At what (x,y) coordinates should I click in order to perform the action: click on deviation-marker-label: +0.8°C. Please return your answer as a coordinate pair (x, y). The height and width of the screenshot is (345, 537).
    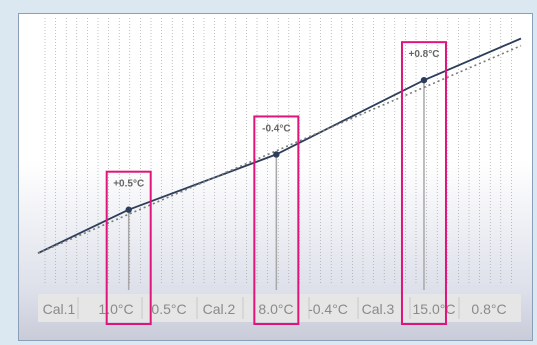
    Looking at the image, I should click on (423, 54).